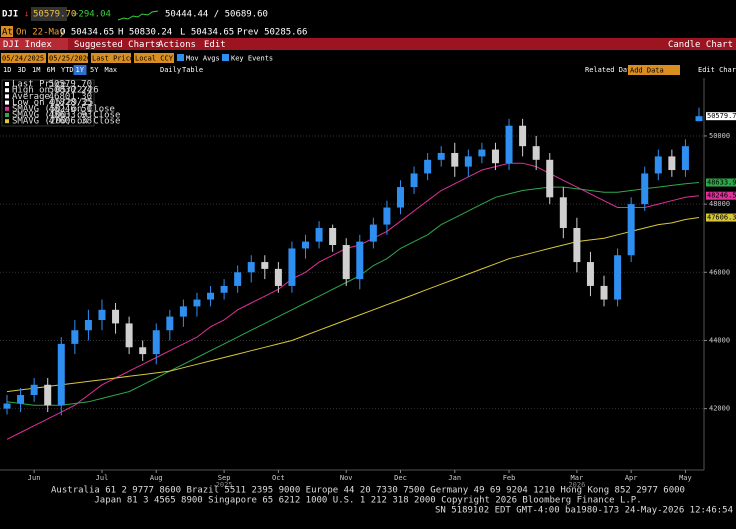 Image resolution: width=736 pixels, height=529 pixels. I want to click on security: DJI Index, so click(27, 45).